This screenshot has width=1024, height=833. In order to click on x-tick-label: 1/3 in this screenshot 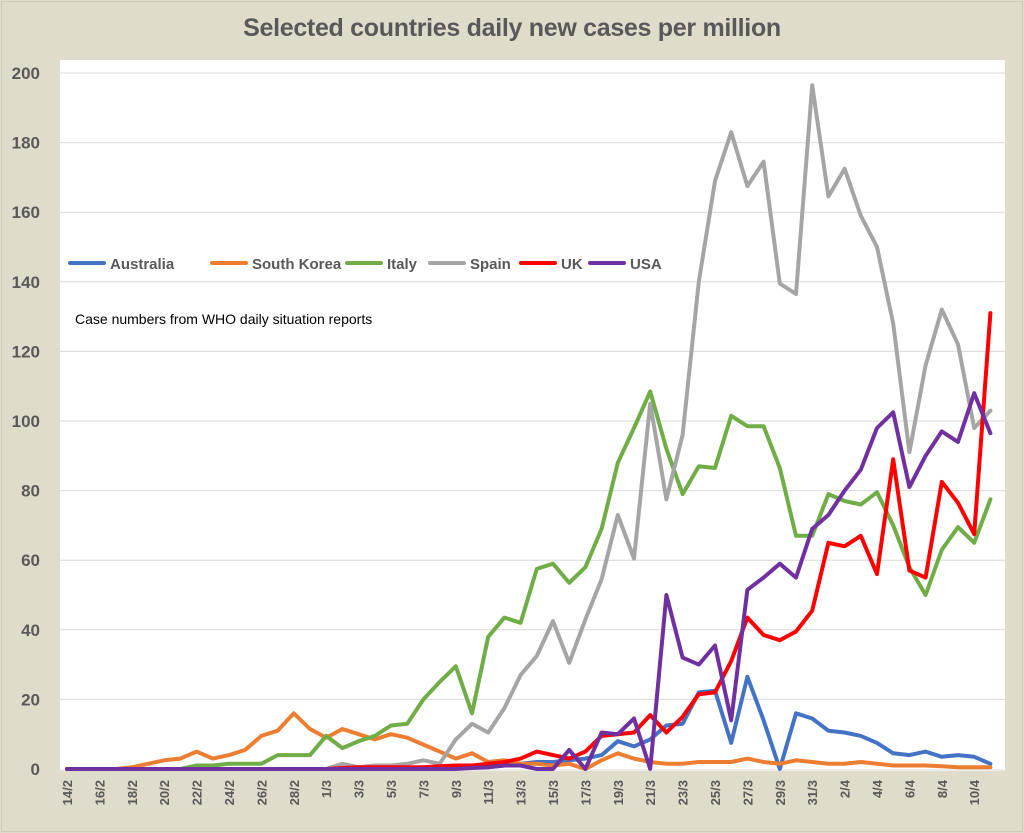, I will do `click(326, 789)`.